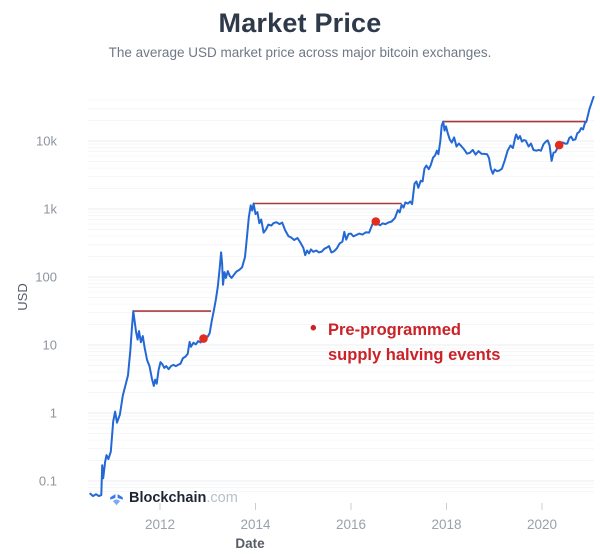 The height and width of the screenshot is (558, 600). Describe the element at coordinates (222, 498) in the screenshot. I see `watermark-suffix-text: .com` at that location.